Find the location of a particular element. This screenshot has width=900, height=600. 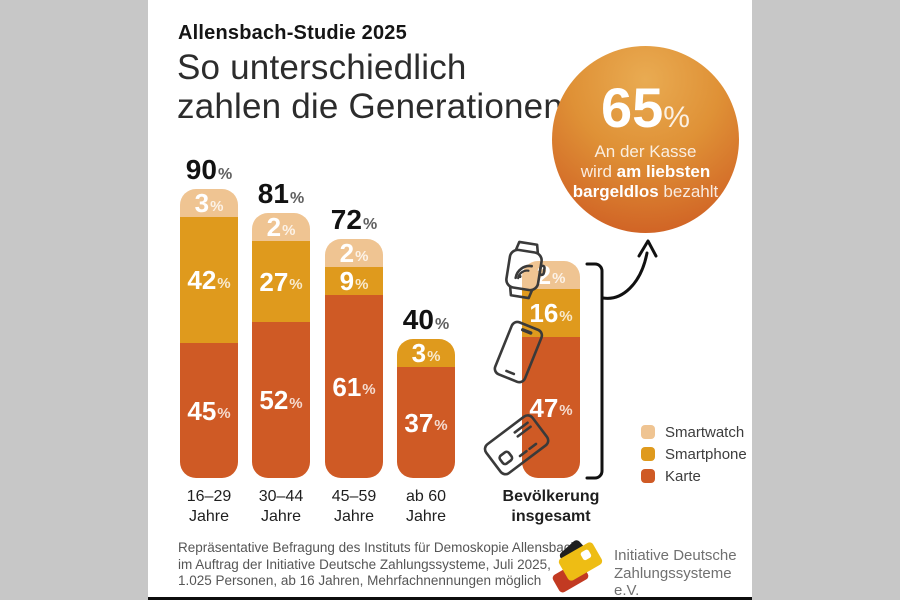

logo-card-hole is located at coordinates (586, 555).